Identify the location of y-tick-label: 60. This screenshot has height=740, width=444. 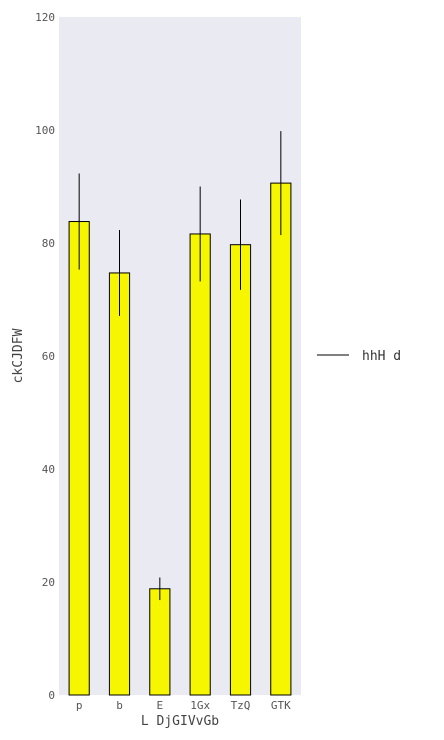
(48, 356).